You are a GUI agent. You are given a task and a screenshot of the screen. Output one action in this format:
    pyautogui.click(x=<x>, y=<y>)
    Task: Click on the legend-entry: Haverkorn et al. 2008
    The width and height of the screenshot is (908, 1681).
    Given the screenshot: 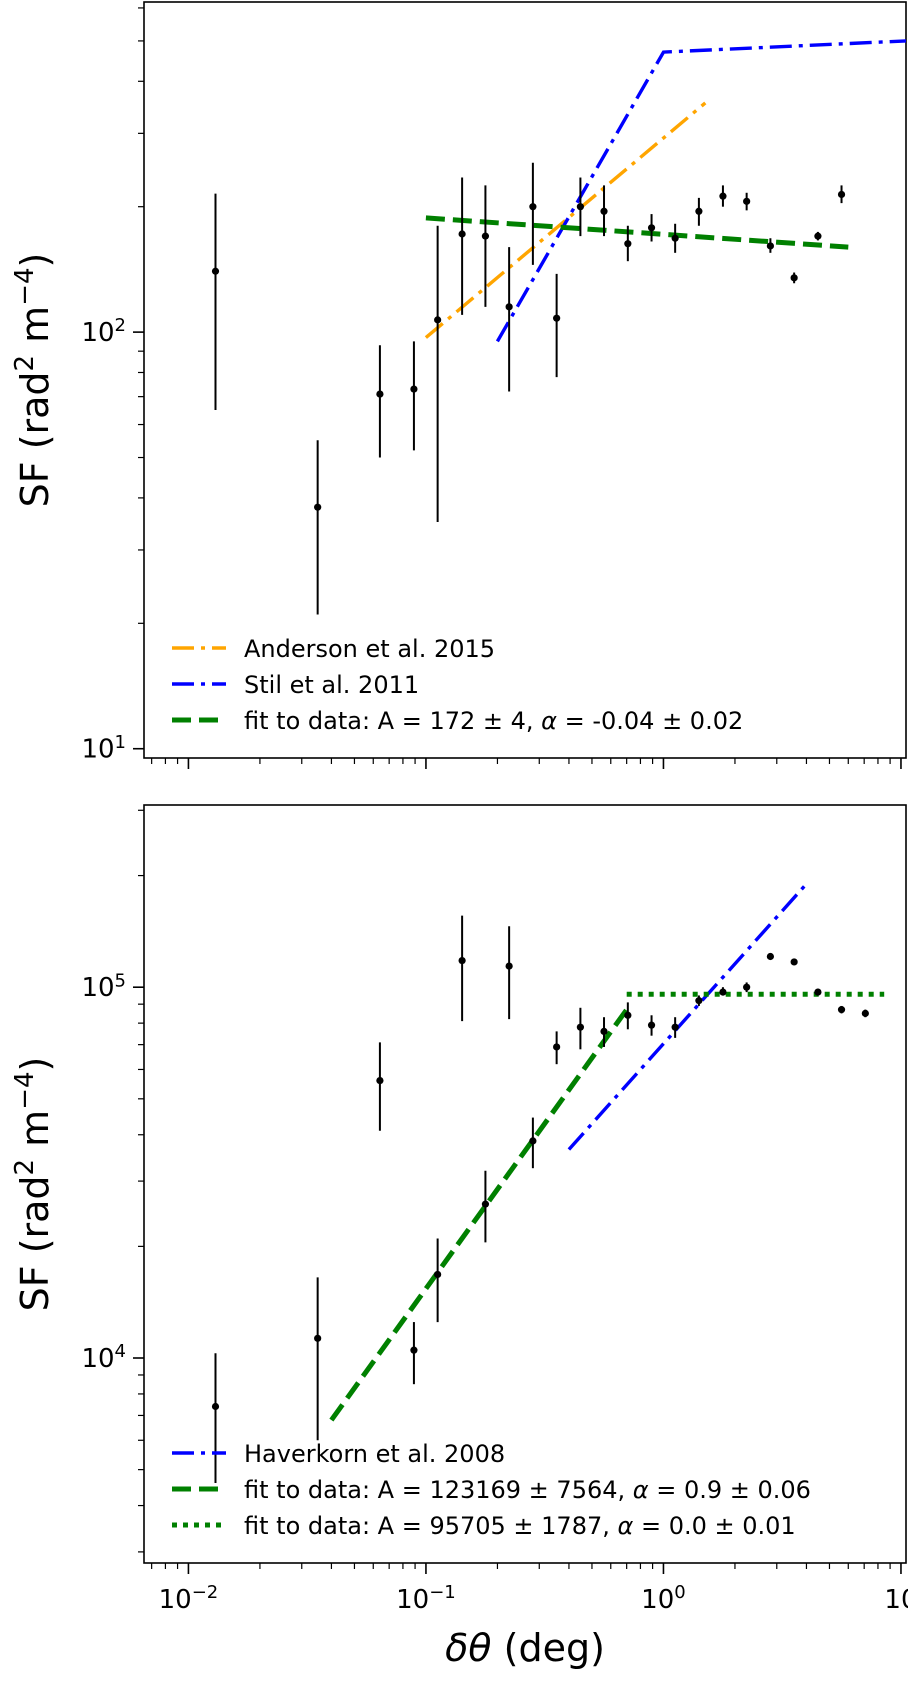 What is the action you would take?
    pyautogui.click(x=374, y=1454)
    